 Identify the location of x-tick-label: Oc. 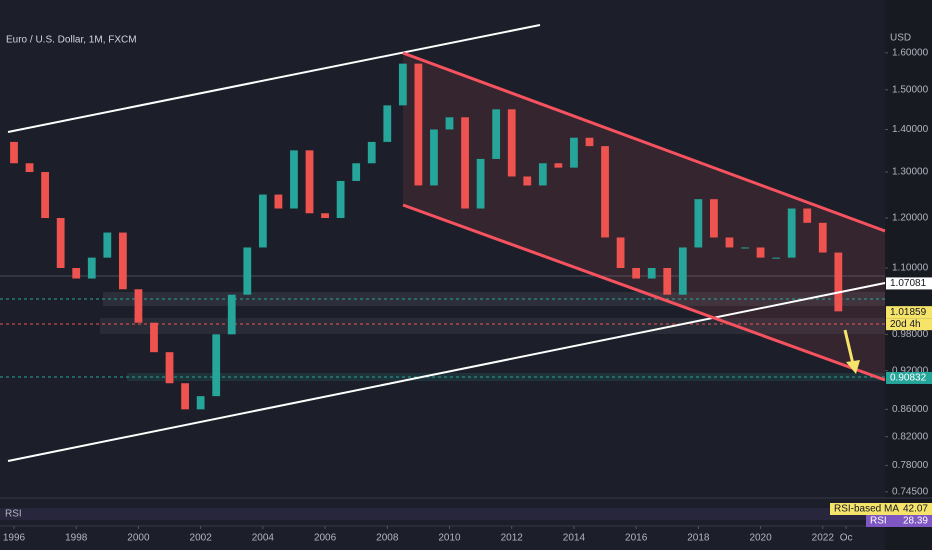
(846, 538).